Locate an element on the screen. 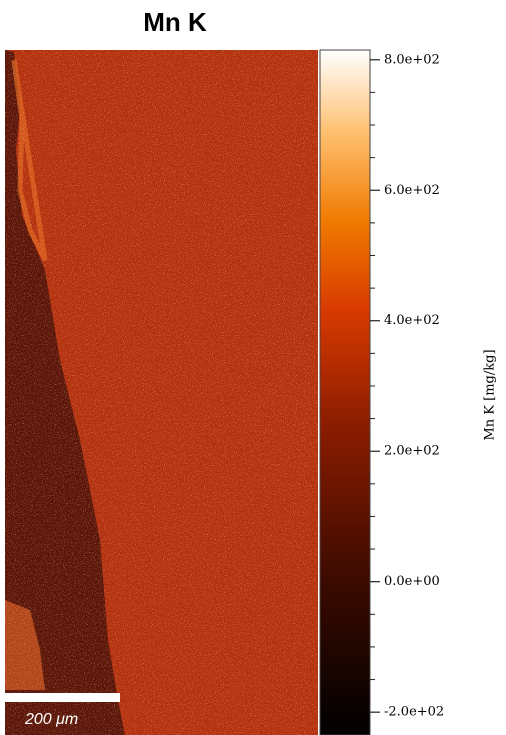 This screenshot has width=506, height=735. chart-title: Mn K is located at coordinates (175, 22).